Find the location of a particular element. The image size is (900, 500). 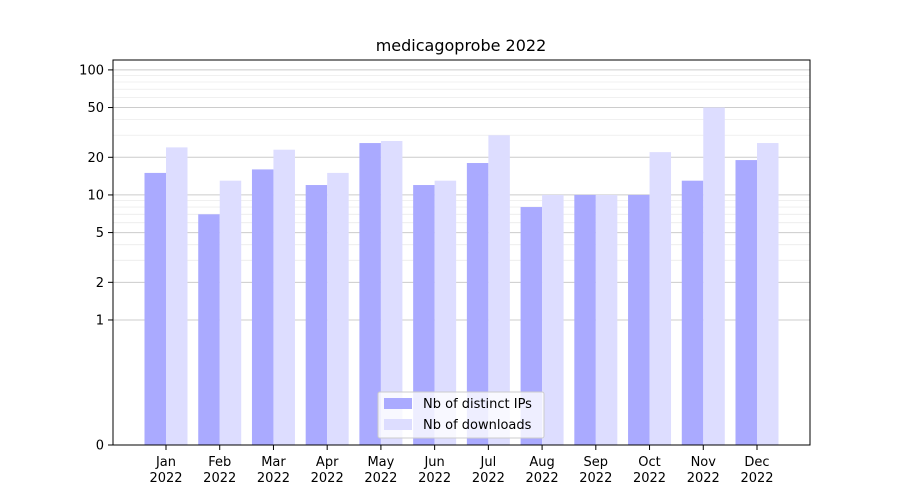

x-tick-label: Jan 2022 is located at coordinates (165, 470).